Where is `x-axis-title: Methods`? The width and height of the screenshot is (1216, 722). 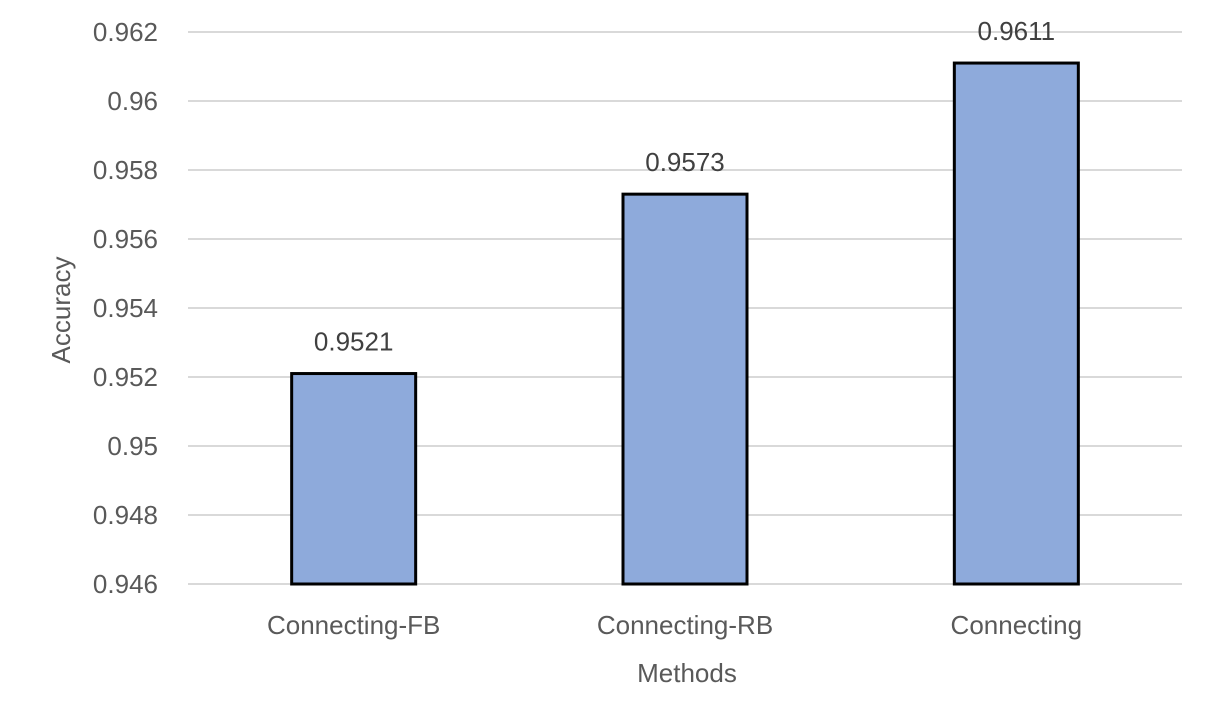 x-axis-title: Methods is located at coordinates (687, 673).